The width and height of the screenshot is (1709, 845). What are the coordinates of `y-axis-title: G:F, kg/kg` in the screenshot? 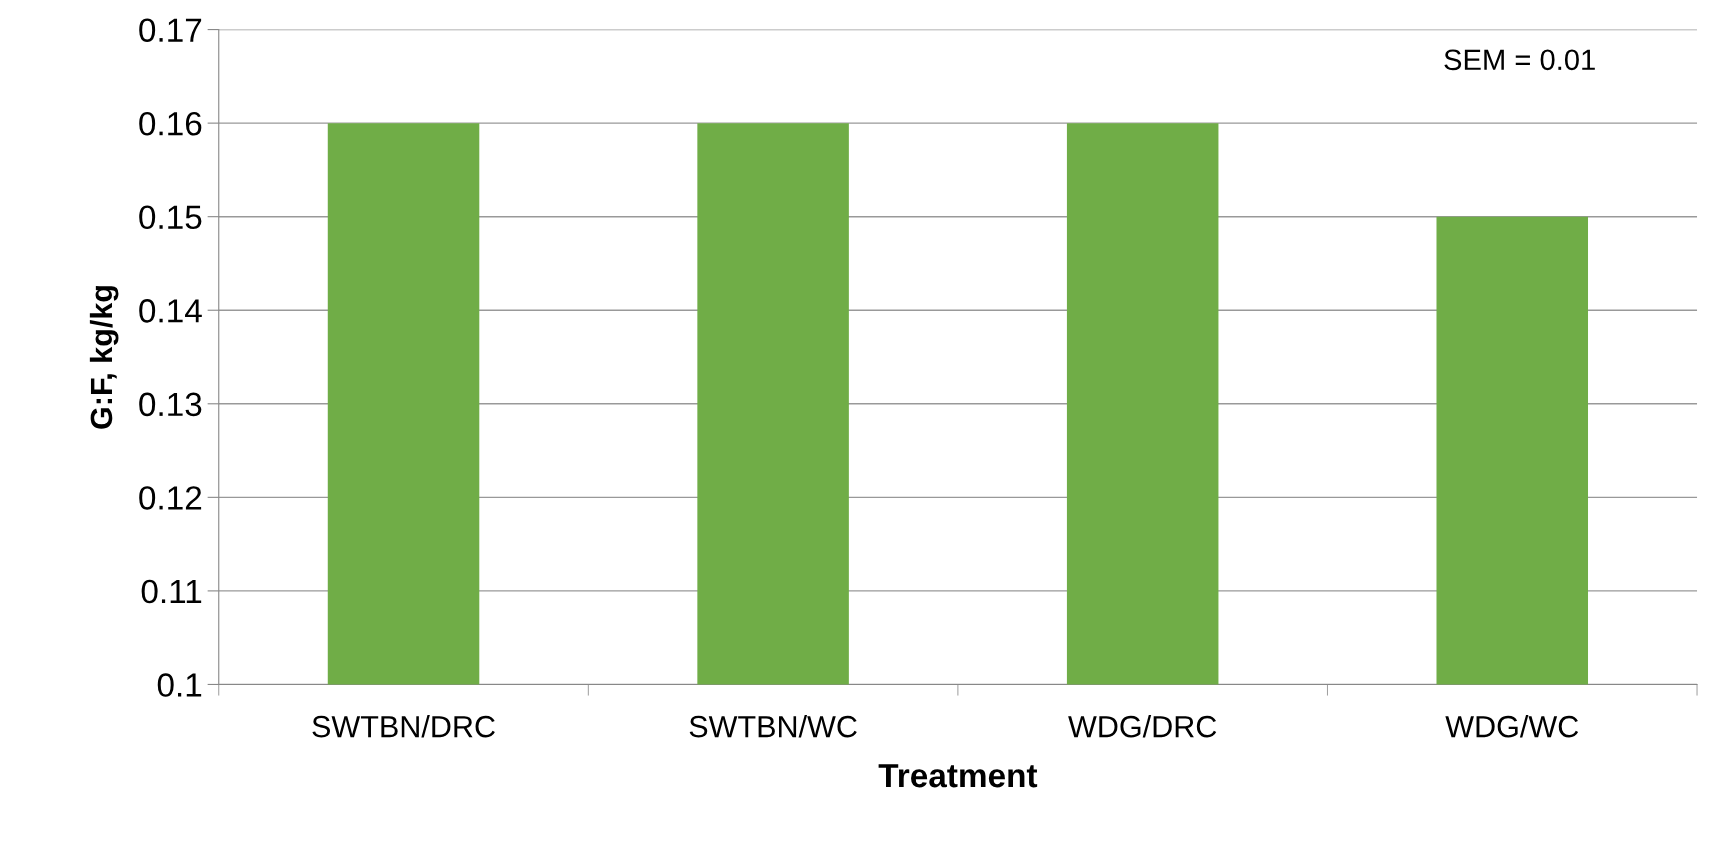 It's located at (104, 357).